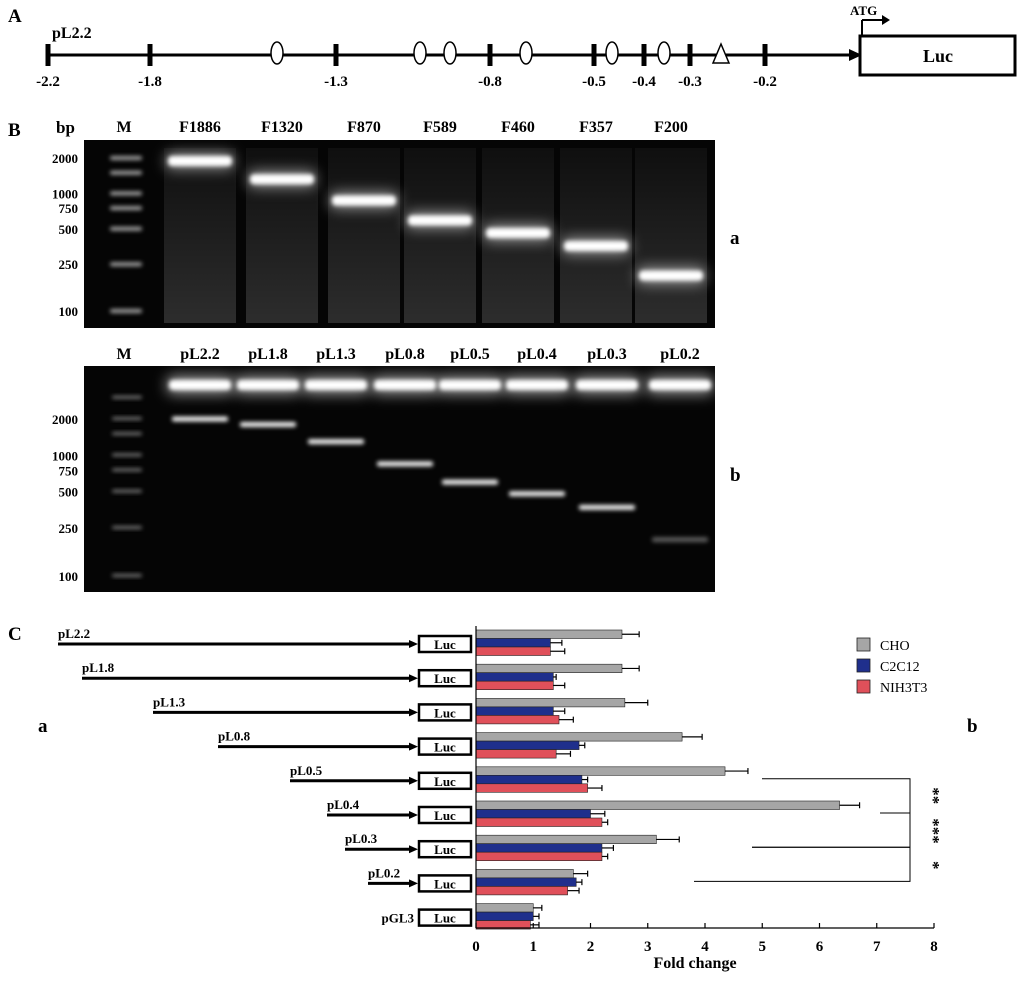 This screenshot has width=1024, height=996. What do you see at coordinates (877, 947) in the screenshot?
I see `x-tick-label: 7` at bounding box center [877, 947].